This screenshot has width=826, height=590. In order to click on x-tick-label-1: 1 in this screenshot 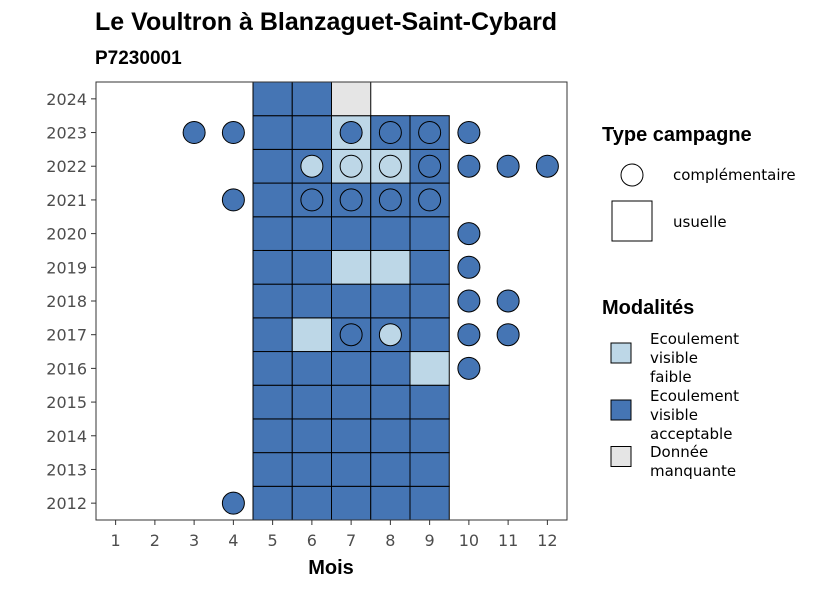, I will do `click(116, 540)`.